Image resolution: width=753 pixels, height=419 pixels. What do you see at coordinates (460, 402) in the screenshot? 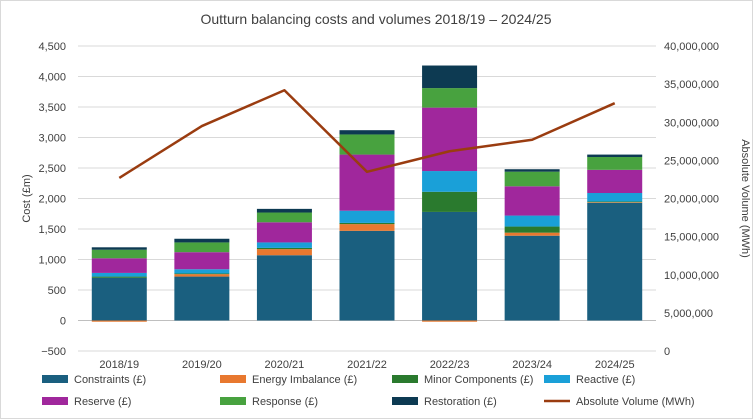
I see `legend-label-restoration: Restoration (£)` at bounding box center [460, 402].